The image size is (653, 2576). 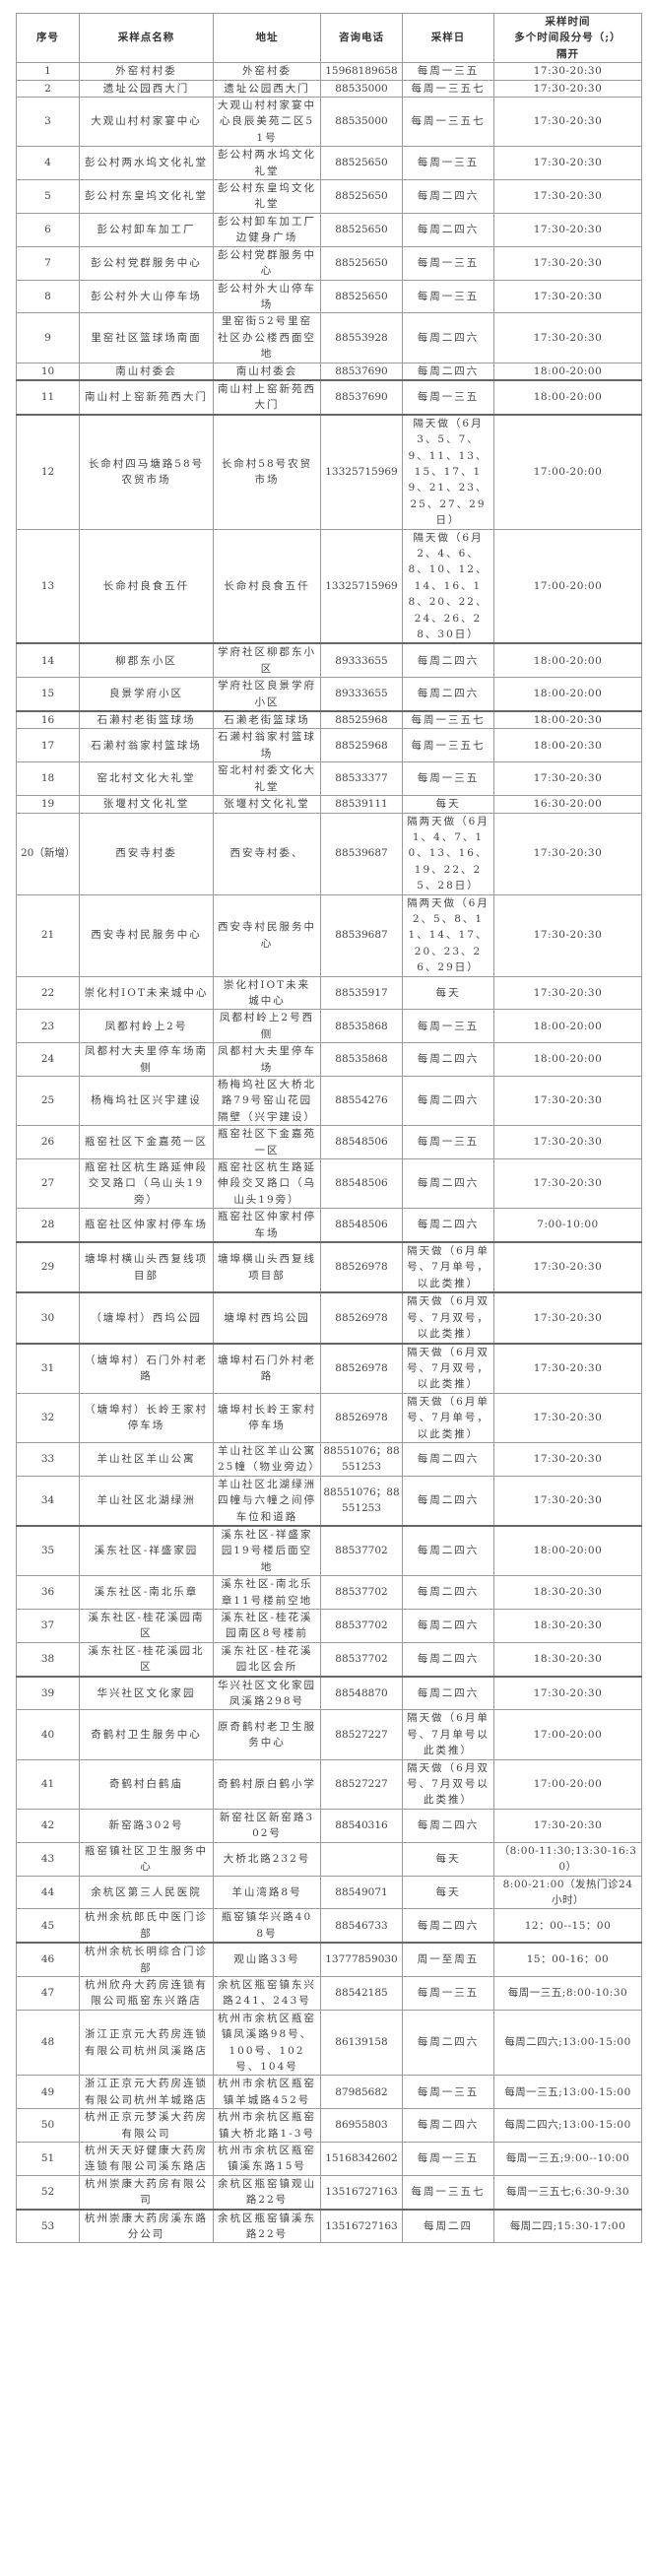 What do you see at coordinates (147, 1693) in the screenshot?
I see `cell-site-name: 华兴社区文化家园` at bounding box center [147, 1693].